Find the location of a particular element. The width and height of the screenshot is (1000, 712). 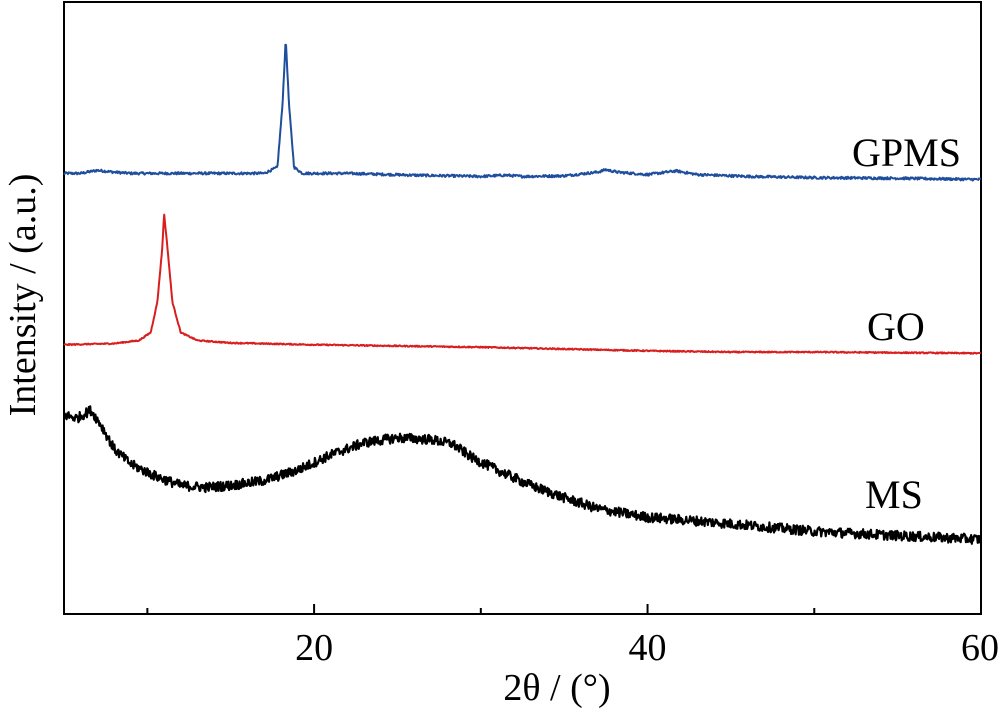

x-tick-label: 20 is located at coordinates (314, 648).